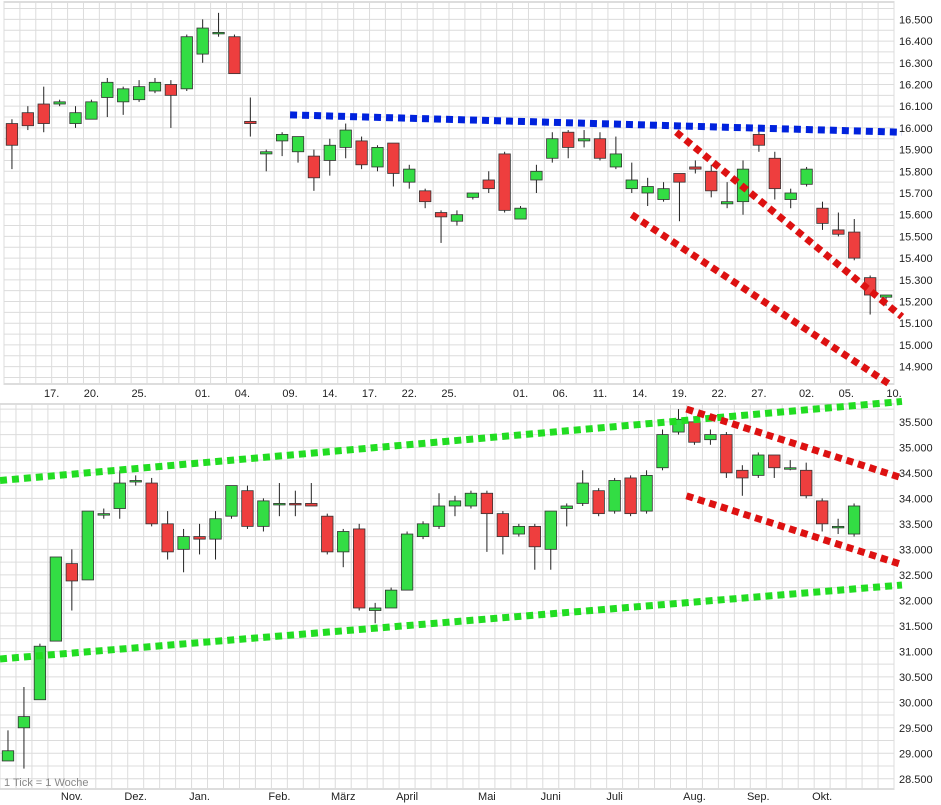 The height and width of the screenshot is (805, 941). Describe the element at coordinates (46, 783) in the screenshot. I see `tick-interval-note: 1 Tick = 1 Woche` at that location.